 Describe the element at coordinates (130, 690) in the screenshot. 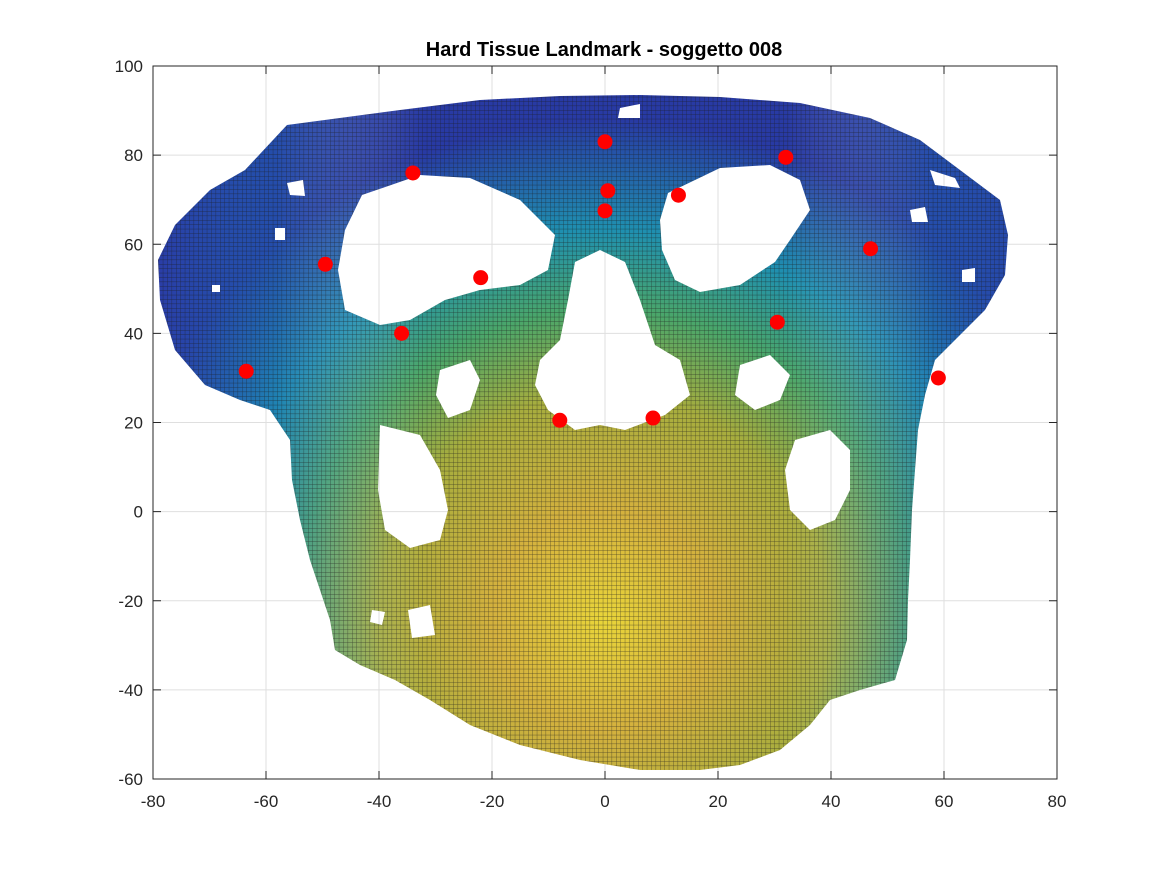

I see `y-tick-label-1: -40` at that location.